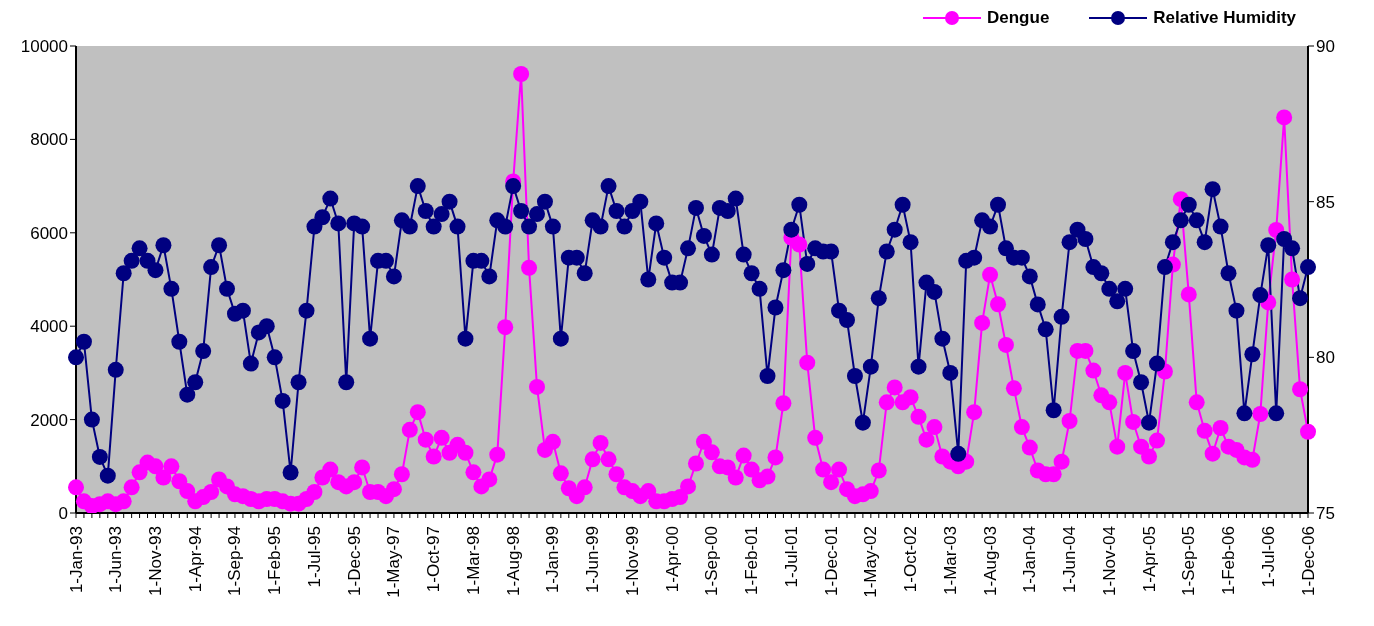 This screenshot has width=1374, height=626. I want to click on x-tick-label: 1-Nov-04, so click(1109, 561).